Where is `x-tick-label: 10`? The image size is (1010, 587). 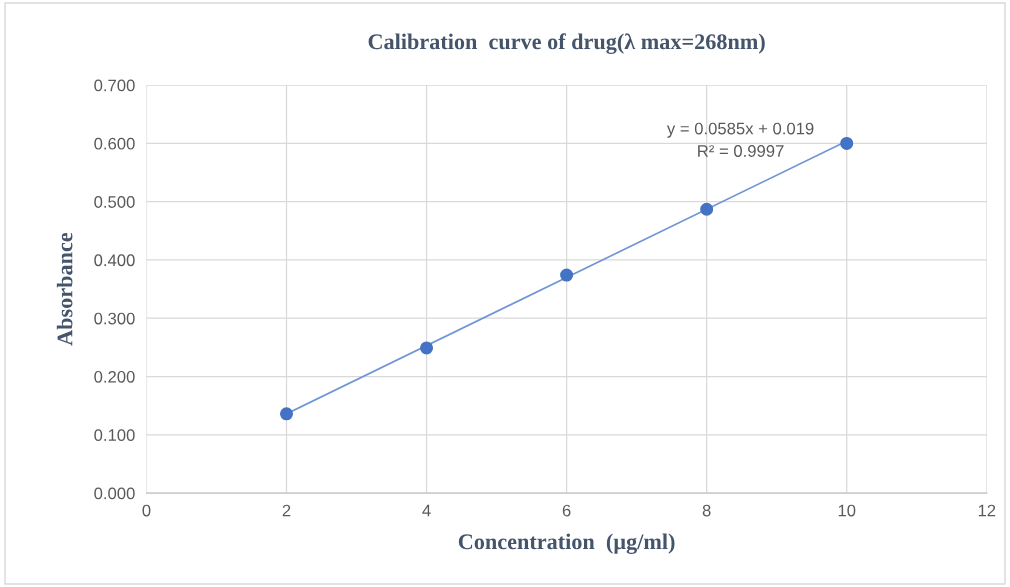
x-tick-label: 10 is located at coordinates (847, 510).